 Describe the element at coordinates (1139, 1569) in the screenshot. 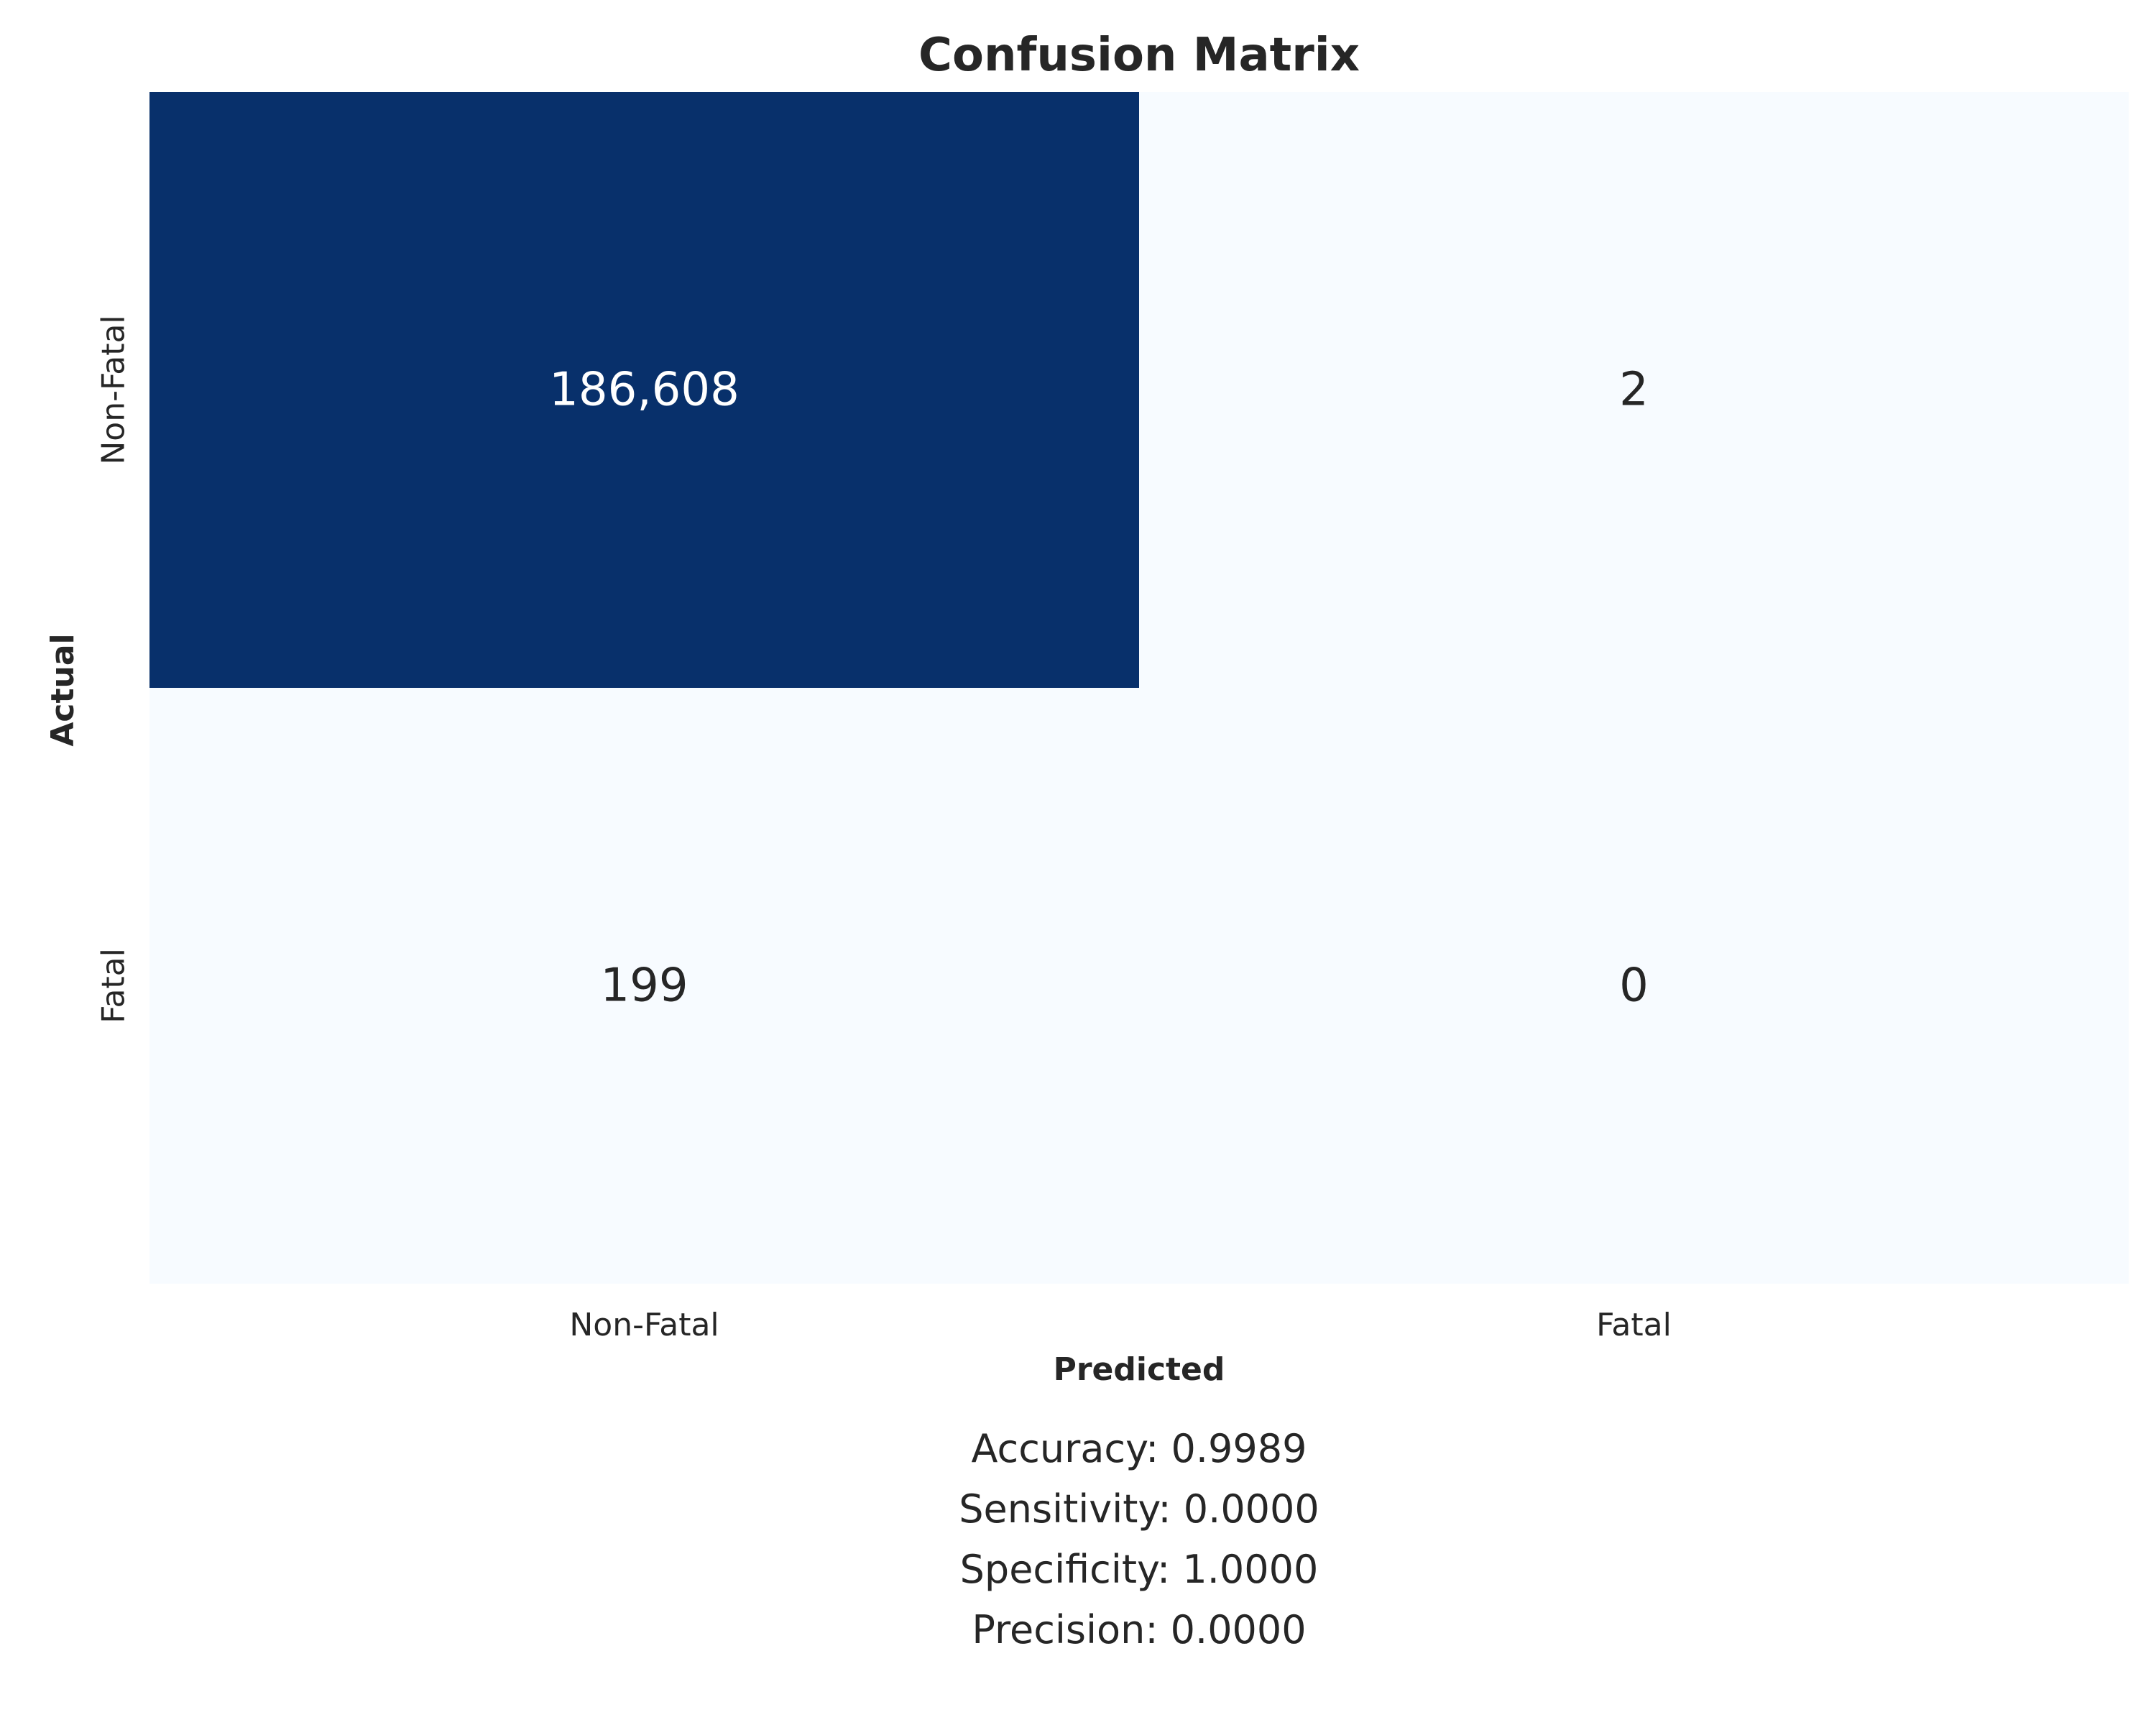

I see `metric-line-2: Specificity: 1.0000` at that location.